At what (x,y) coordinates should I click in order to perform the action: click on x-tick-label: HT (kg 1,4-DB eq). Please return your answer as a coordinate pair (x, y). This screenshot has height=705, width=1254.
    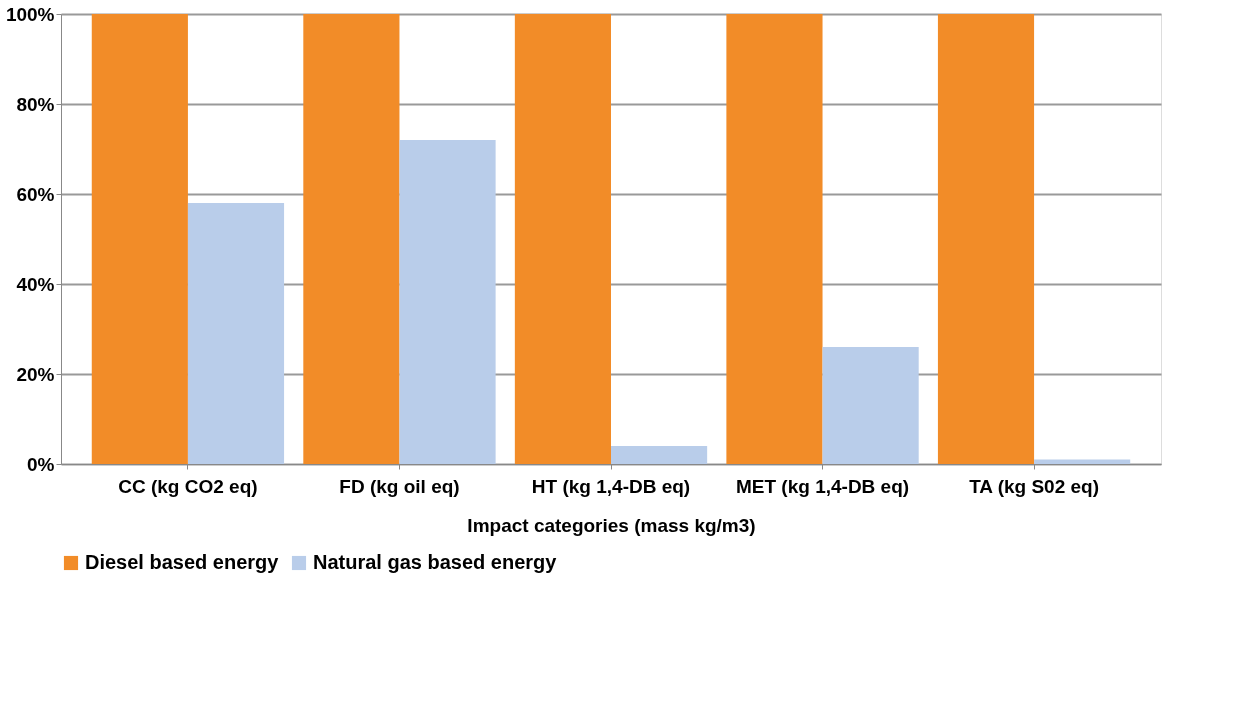
    Looking at the image, I should click on (611, 486).